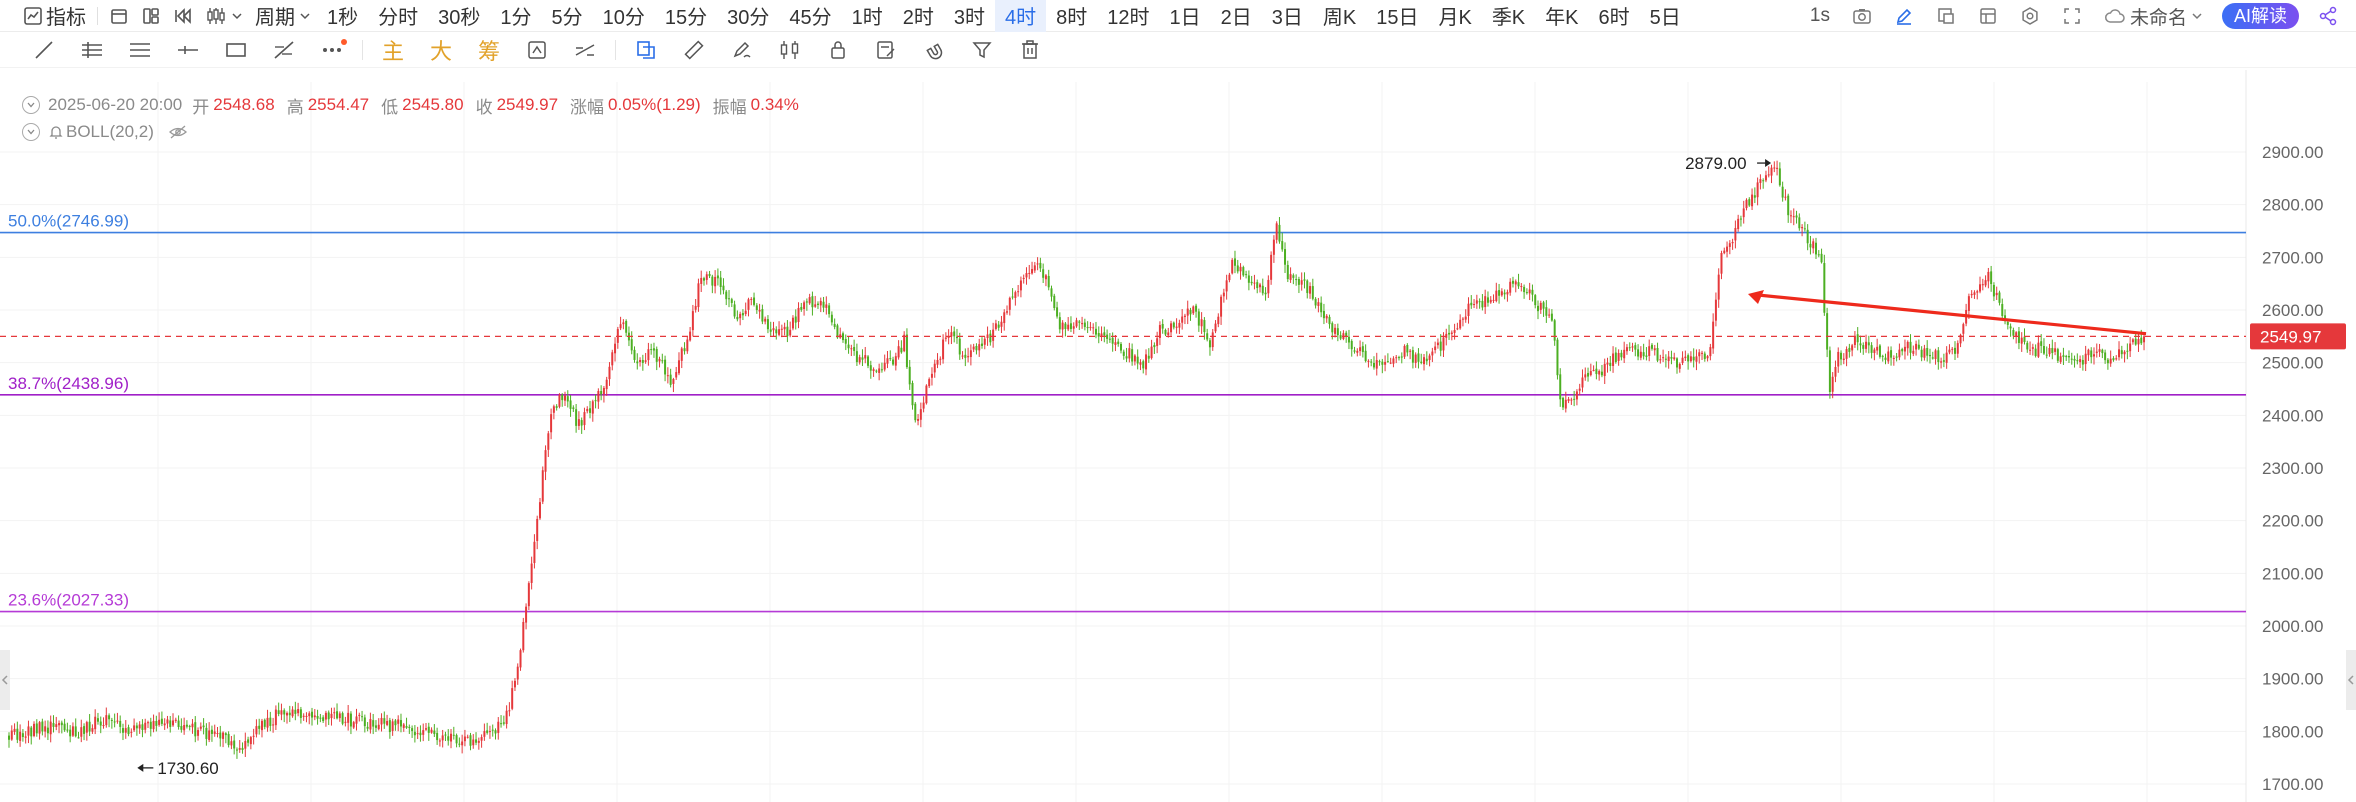 The height and width of the screenshot is (802, 2356). Describe the element at coordinates (686, 18) in the screenshot. I see `period-tab: 15分` at that location.